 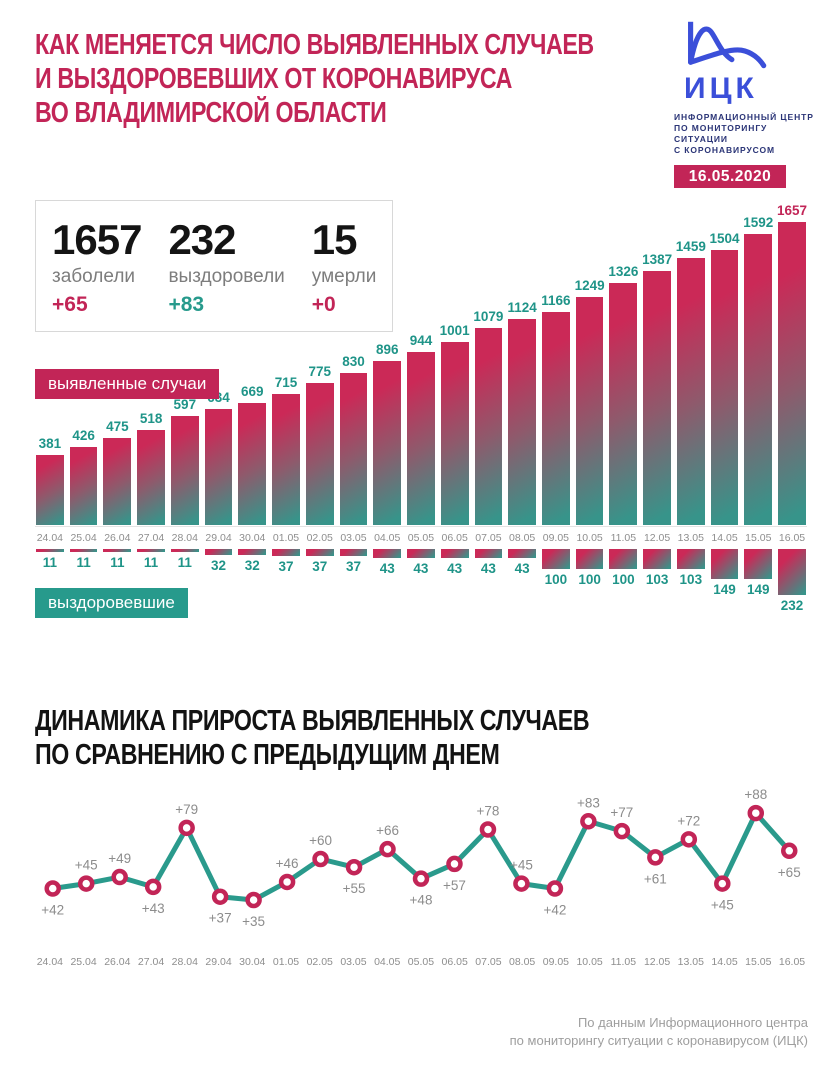 What do you see at coordinates (117, 373) in the screenshot?
I see `bar-column: 475` at bounding box center [117, 373].